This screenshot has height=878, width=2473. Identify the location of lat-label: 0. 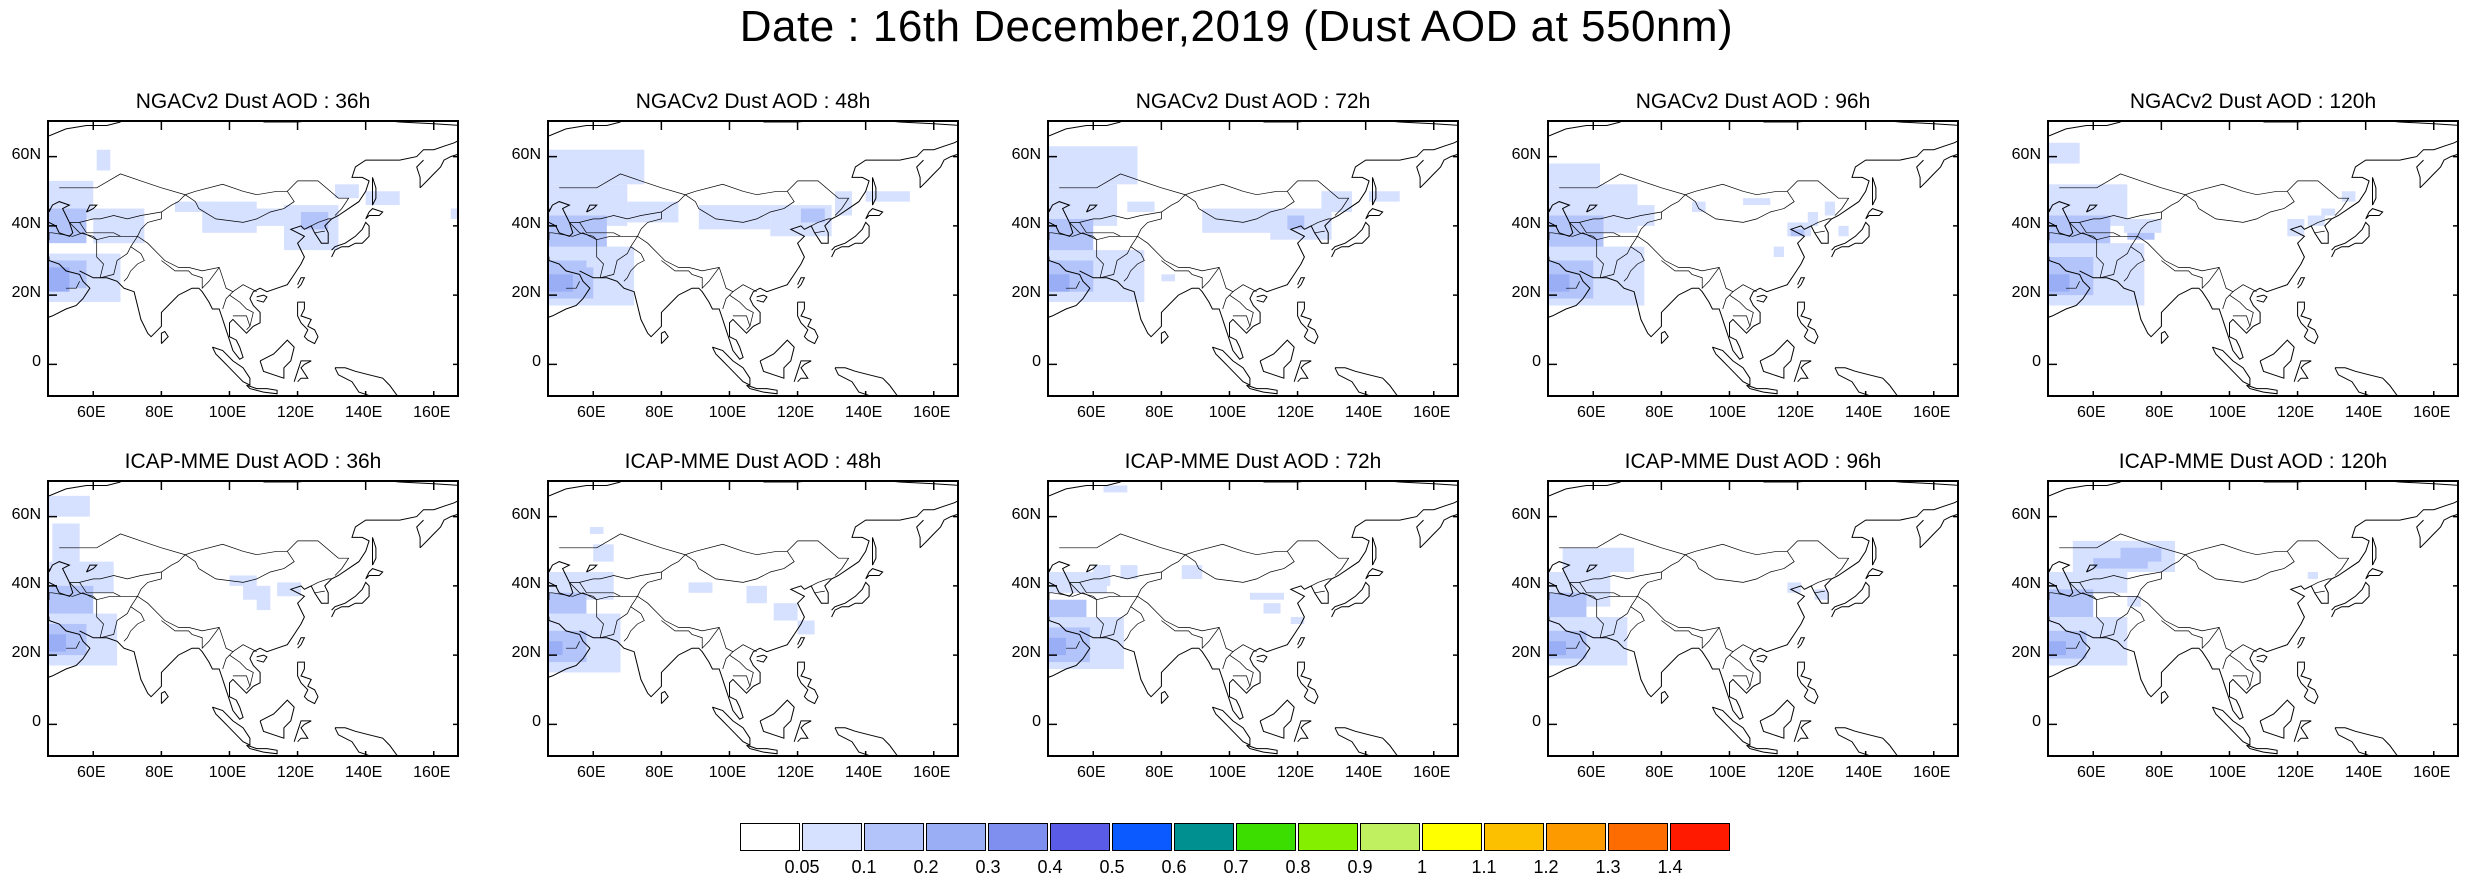
(536, 722).